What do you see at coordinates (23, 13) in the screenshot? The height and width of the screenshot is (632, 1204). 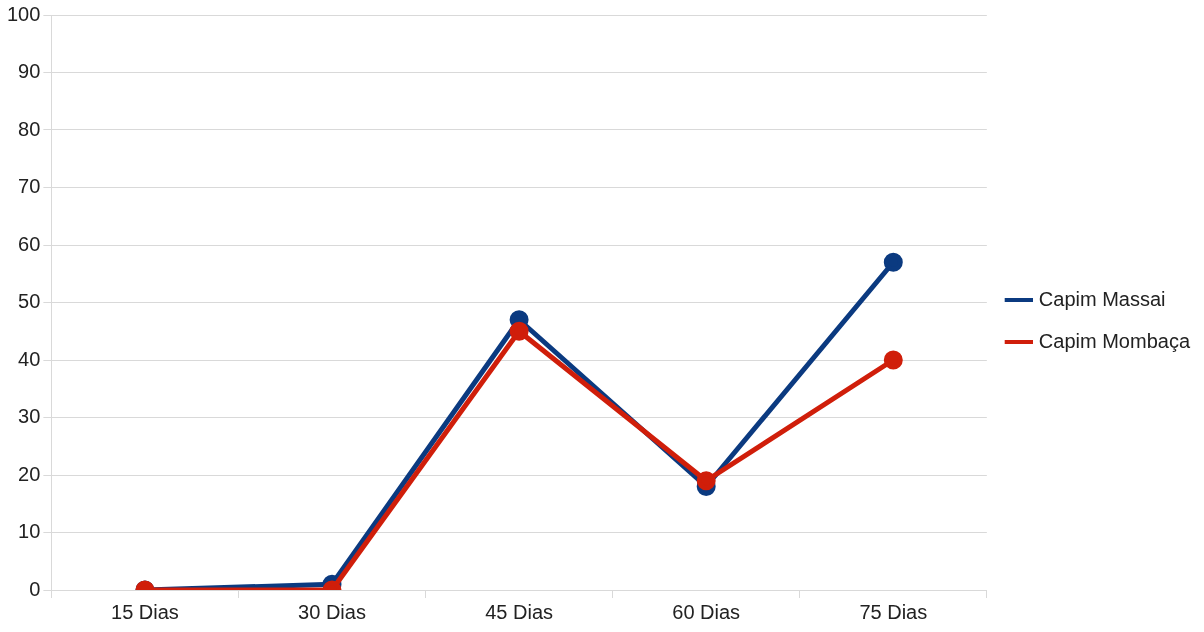 I see `y-tick-label: 100` at bounding box center [23, 13].